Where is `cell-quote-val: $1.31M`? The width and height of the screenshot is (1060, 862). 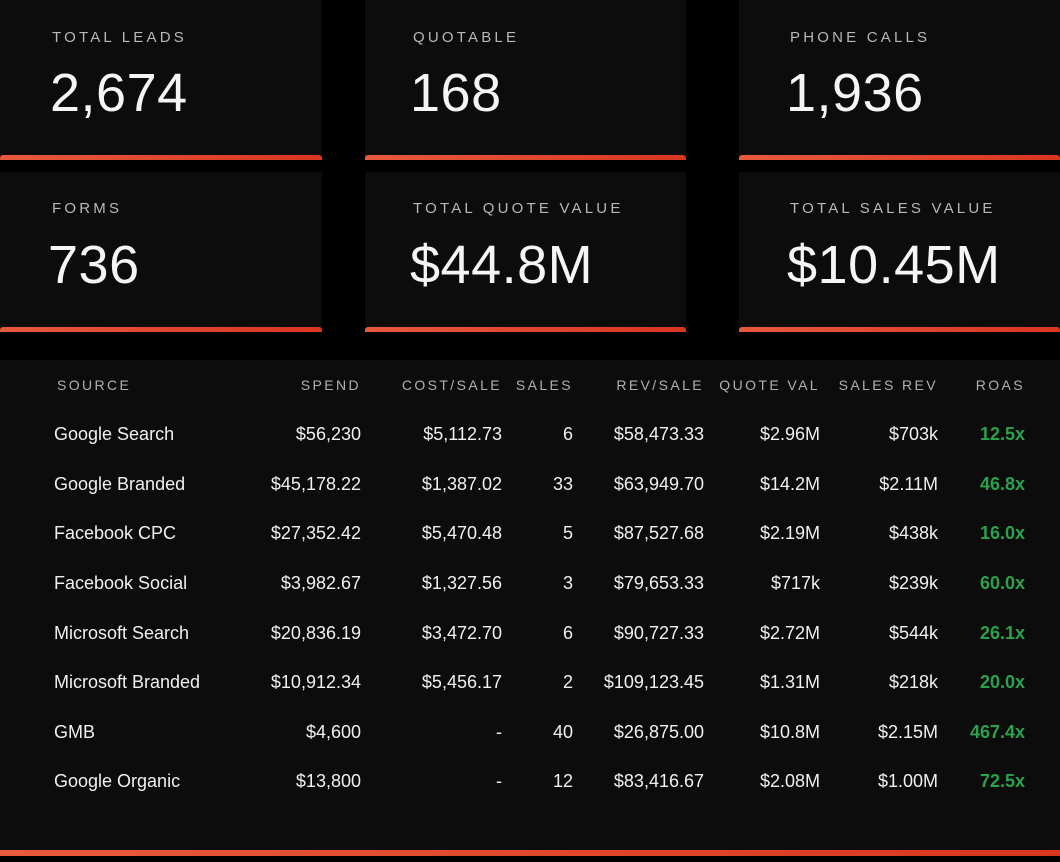 cell-quote-val: $1.31M is located at coordinates (789, 682).